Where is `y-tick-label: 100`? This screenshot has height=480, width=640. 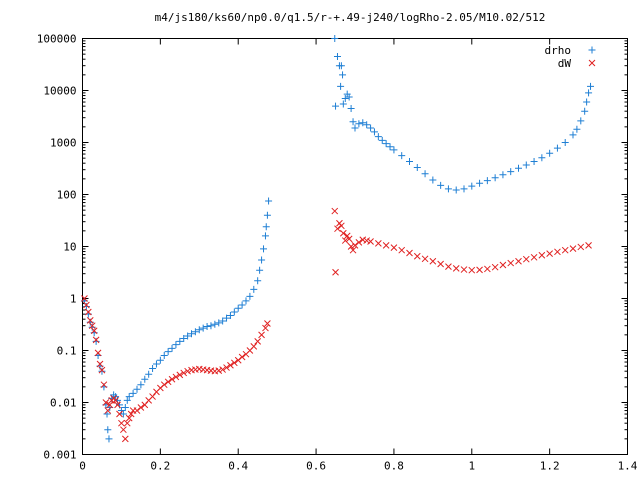 y-tick-label: 100 is located at coordinates (67, 195).